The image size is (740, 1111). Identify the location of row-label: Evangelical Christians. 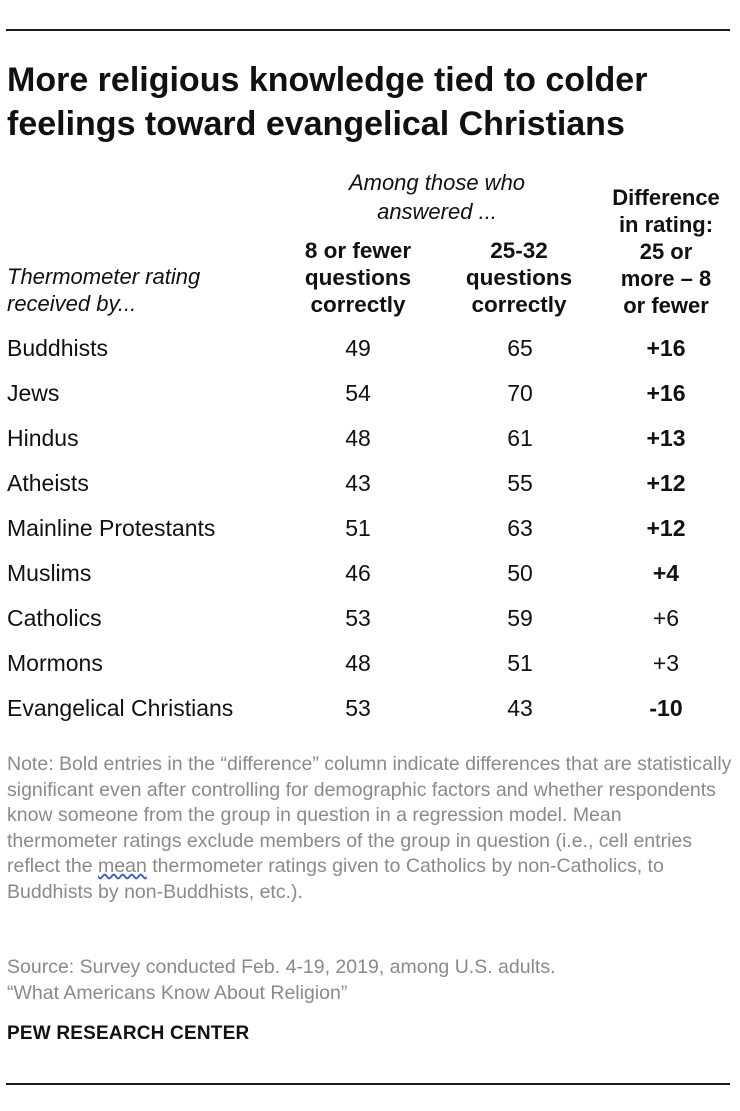
(120, 708).